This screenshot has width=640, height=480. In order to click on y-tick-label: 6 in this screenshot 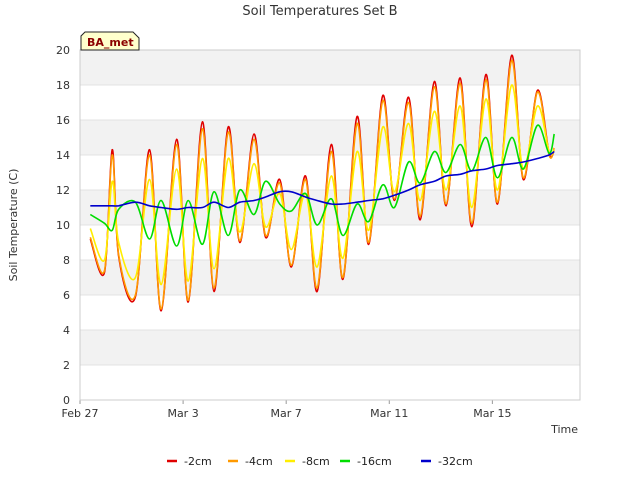, I will do `click(66, 295)`.